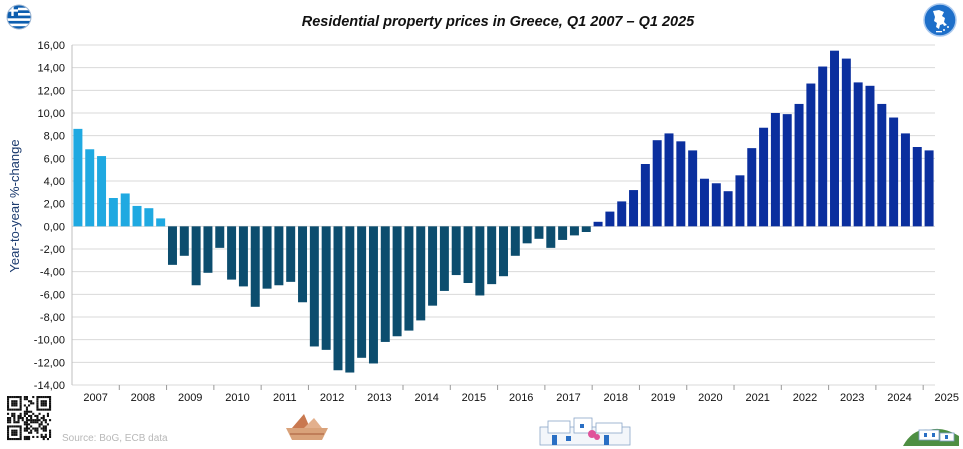 This screenshot has width=963, height=449. Describe the element at coordinates (19, 17) in the screenshot. I see `greek-flag-icon` at that location.